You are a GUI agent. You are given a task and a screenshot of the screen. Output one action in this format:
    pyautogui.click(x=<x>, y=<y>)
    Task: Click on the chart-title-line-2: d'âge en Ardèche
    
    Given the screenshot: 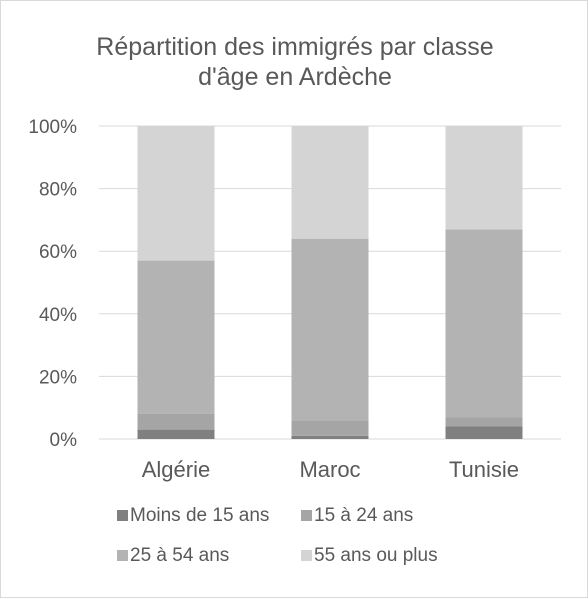 What is the action you would take?
    pyautogui.click(x=295, y=77)
    